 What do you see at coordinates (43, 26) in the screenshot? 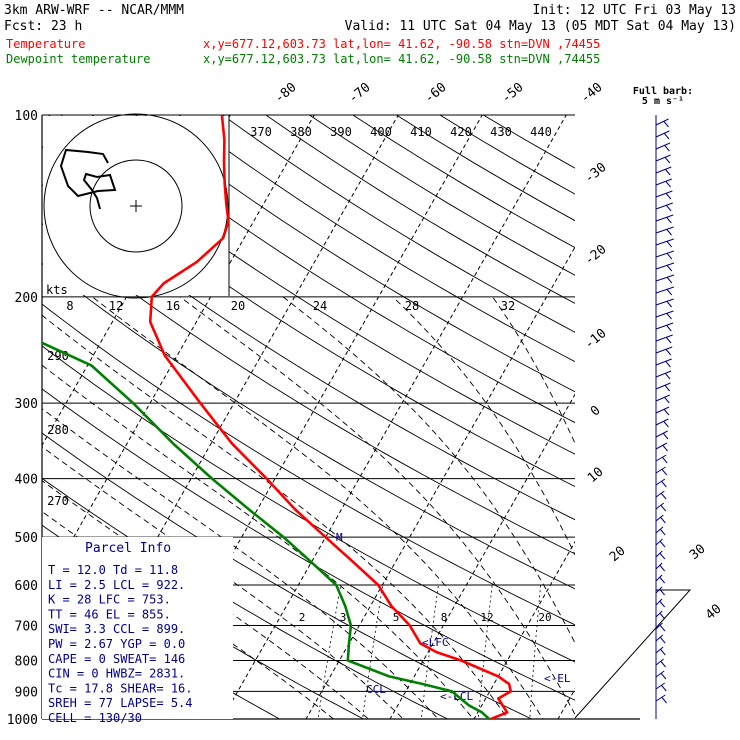
I see `forecast-hour: Fcst: 23 h` at bounding box center [43, 26].